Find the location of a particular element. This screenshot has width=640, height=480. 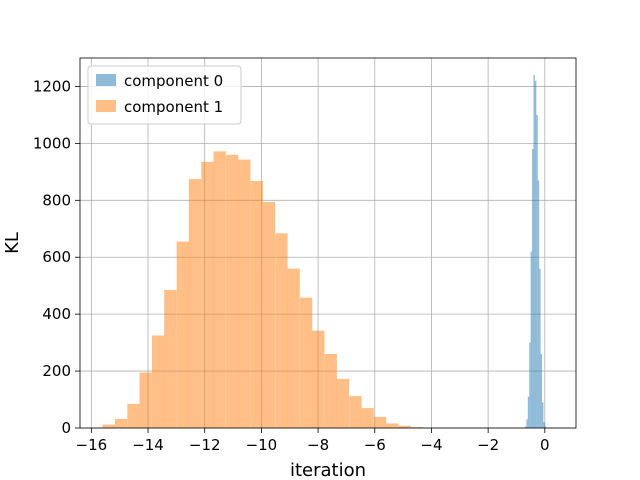

y-tick-label: 600 is located at coordinates (56, 257).